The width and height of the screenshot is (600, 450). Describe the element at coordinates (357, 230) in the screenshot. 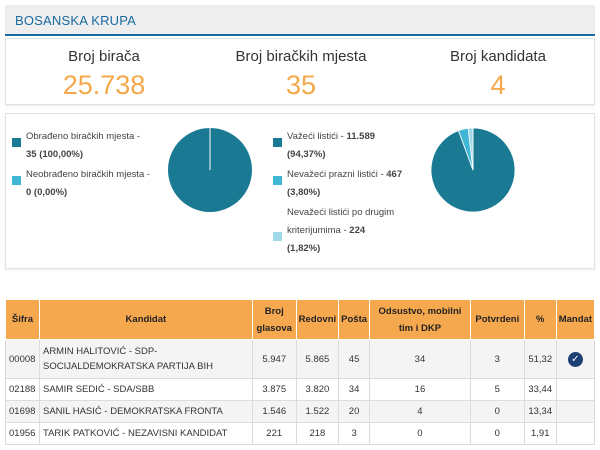

I see `legend-value: 224` at that location.